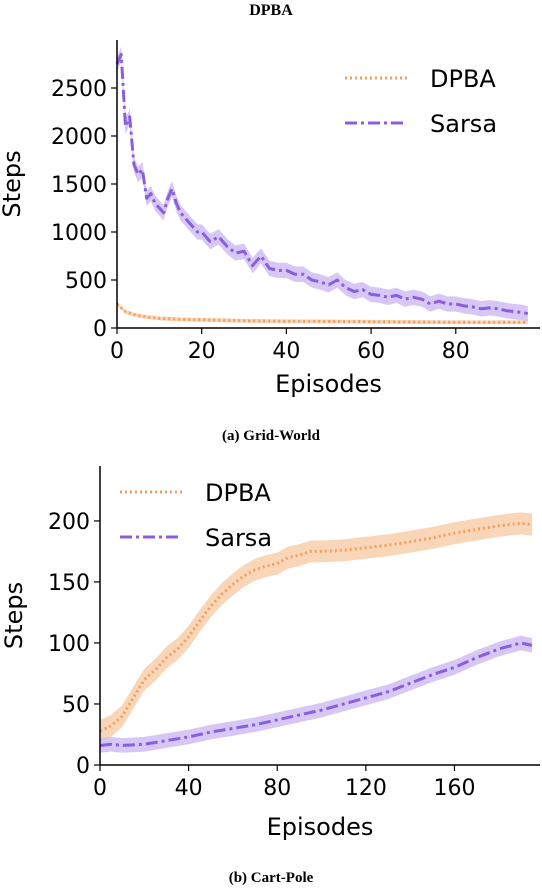  I want to click on y-tick-label: 100, so click(69, 644).